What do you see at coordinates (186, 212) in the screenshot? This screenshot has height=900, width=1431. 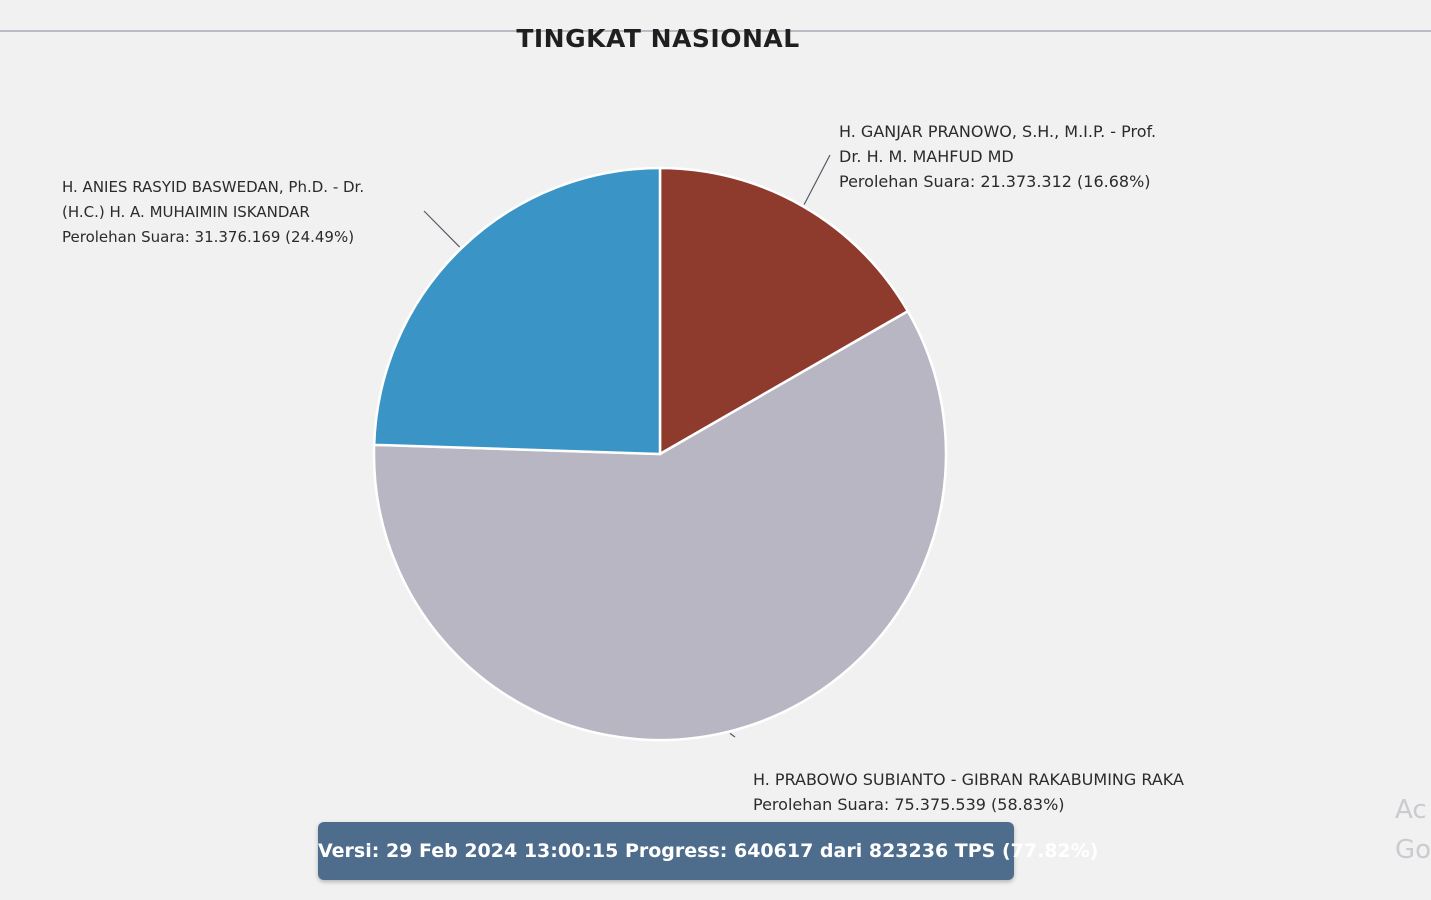 I see `slice-name-line: (H.C.) H. A. MUHAIMIN ISKANDAR` at bounding box center [186, 212].